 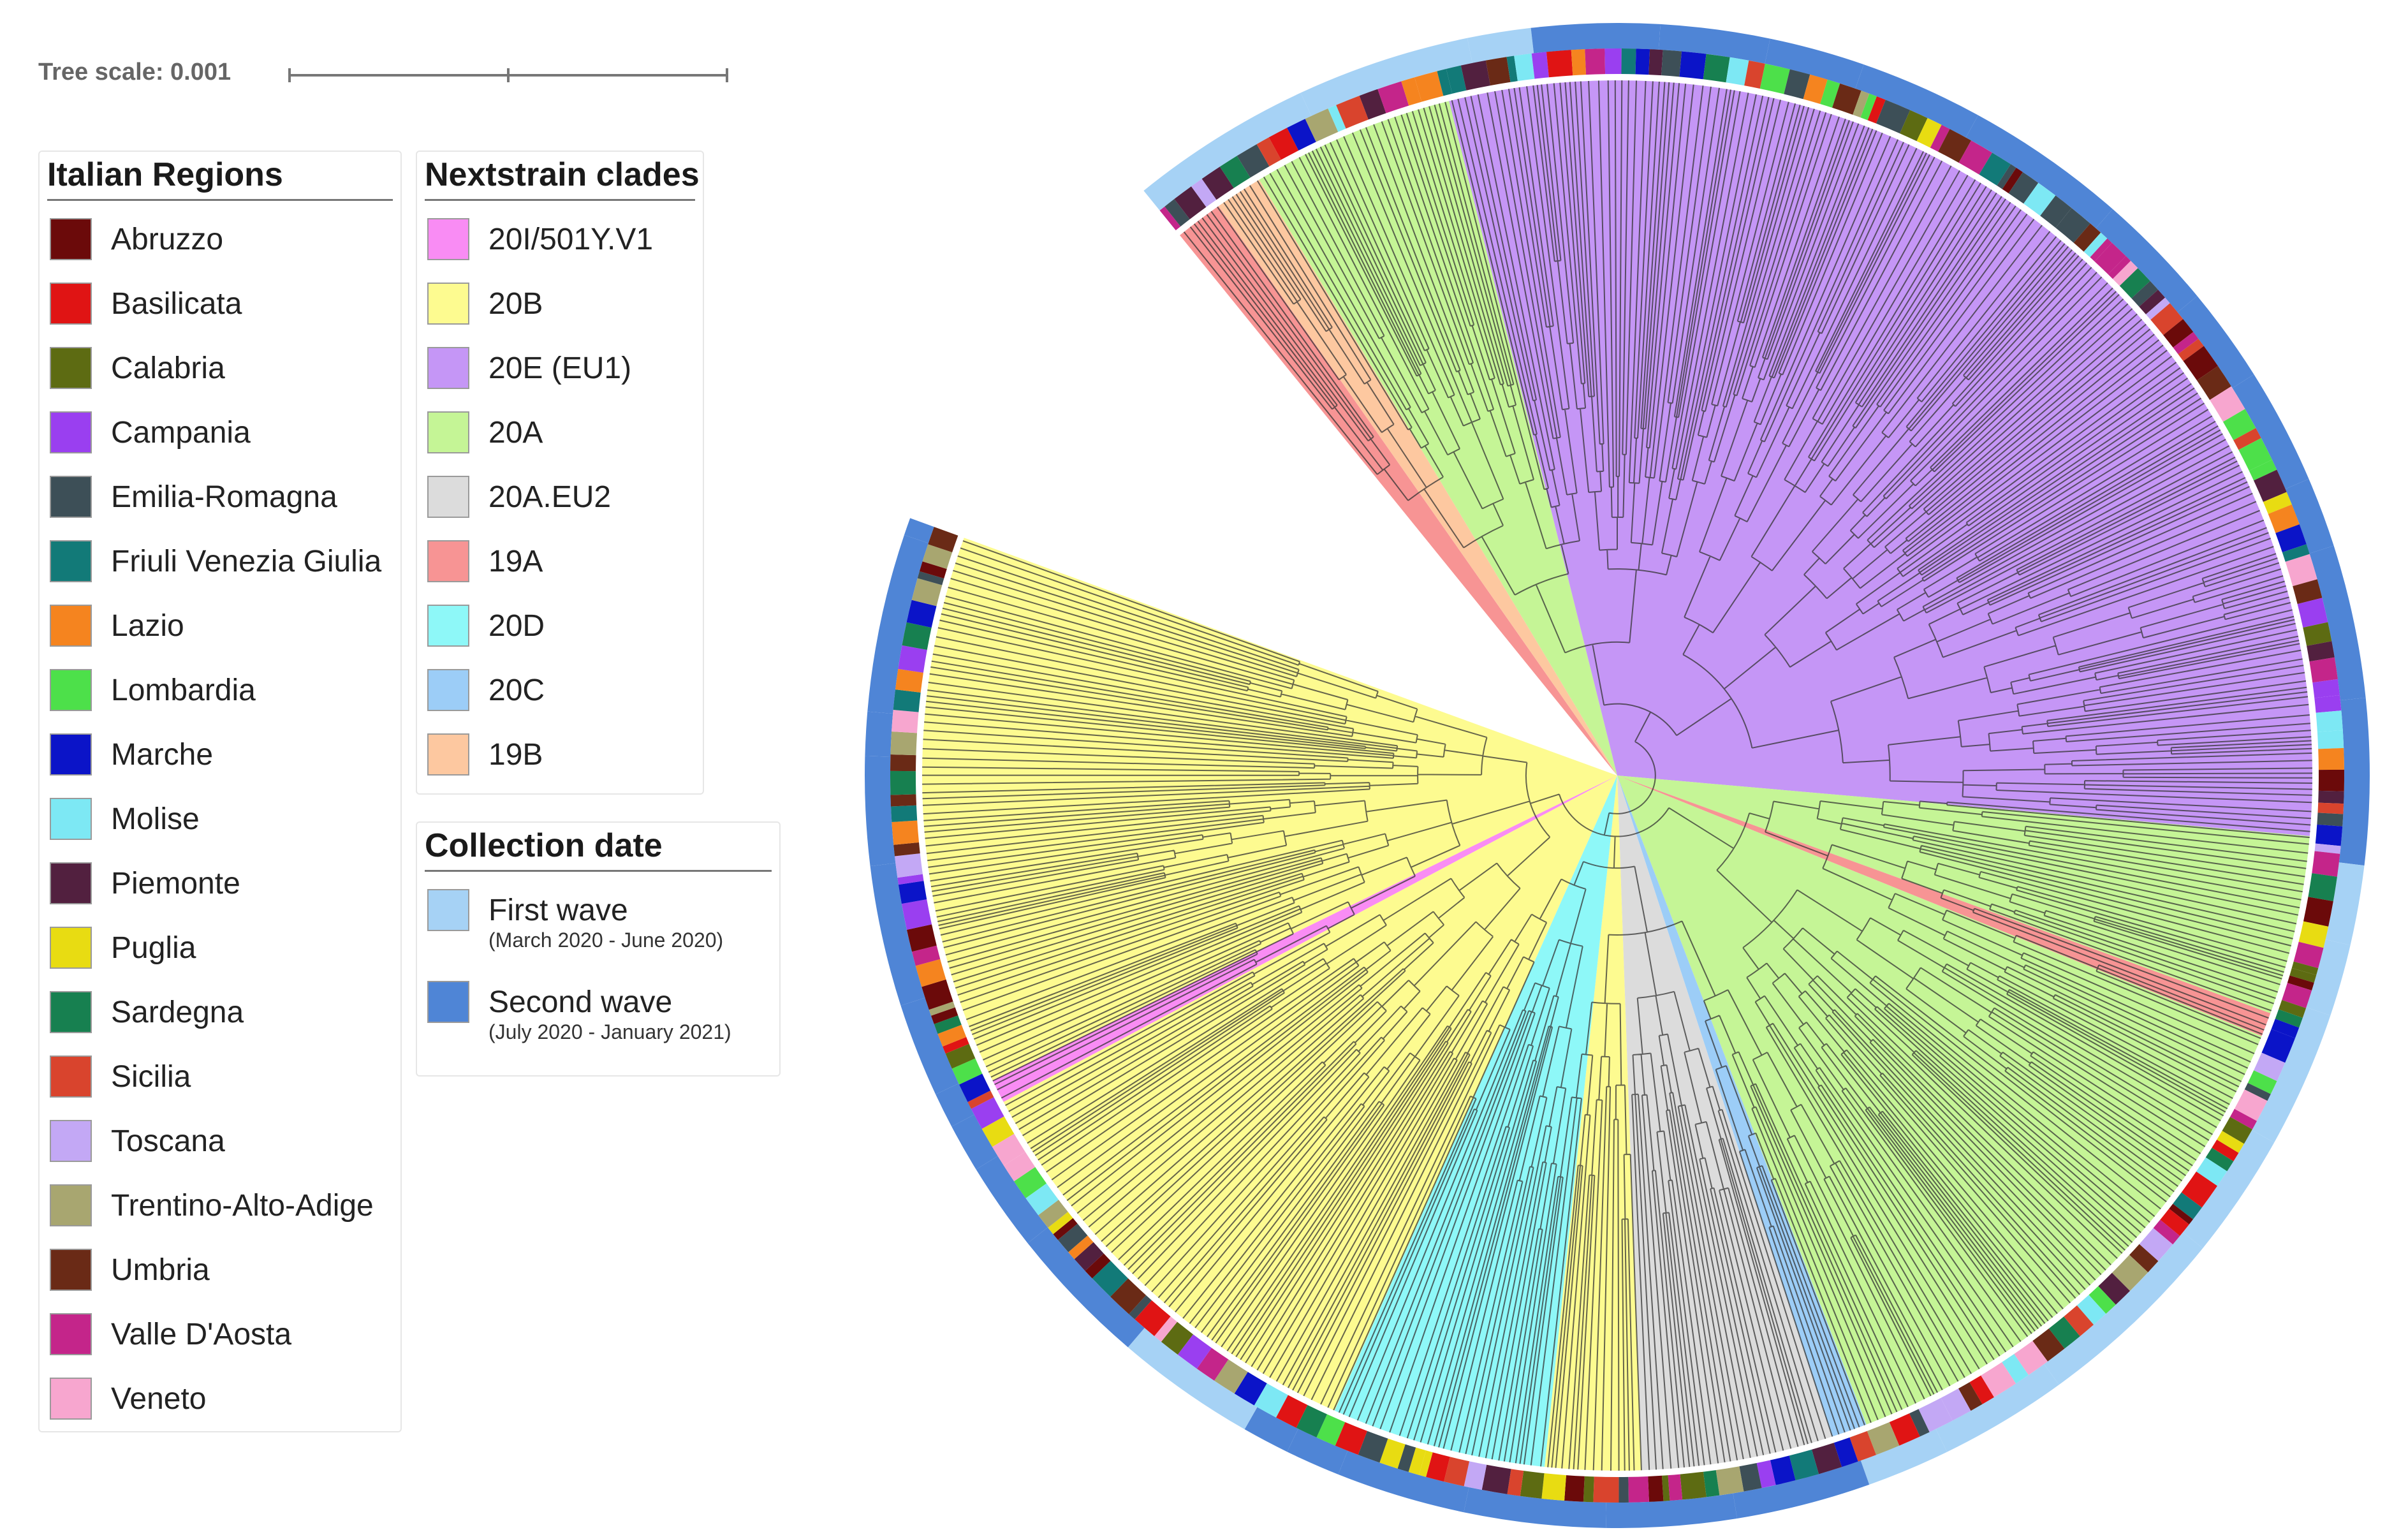 What do you see at coordinates (168, 368) in the screenshot?
I see `legend-label: Calabria` at bounding box center [168, 368].